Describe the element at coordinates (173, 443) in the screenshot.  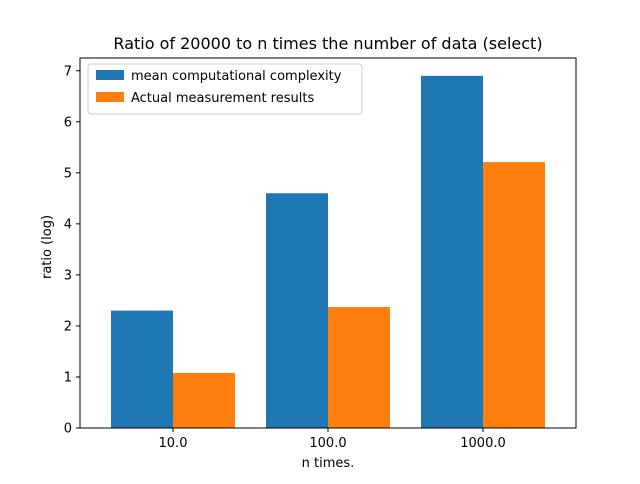
I see `x-tick-label: 10.0` at that location.